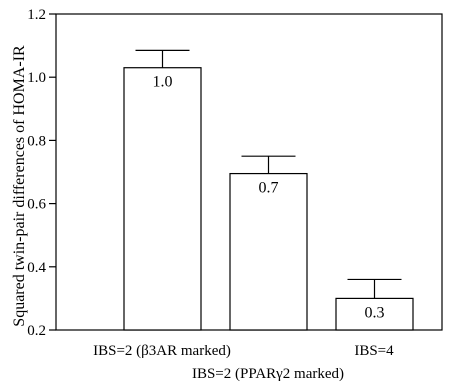  Describe the element at coordinates (36, 141) in the screenshot. I see `y-tick-label-3: 0.8` at that location.